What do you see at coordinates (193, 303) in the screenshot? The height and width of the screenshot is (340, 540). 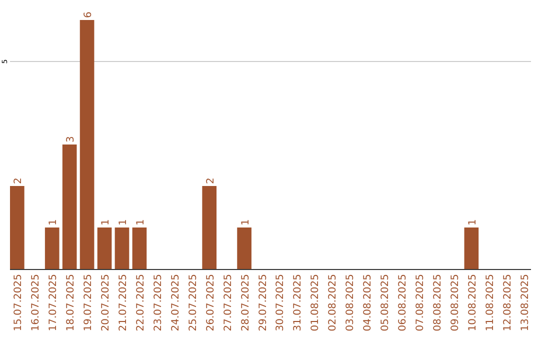 I see `x-tick-label: 25.07.2025` at bounding box center [193, 303].